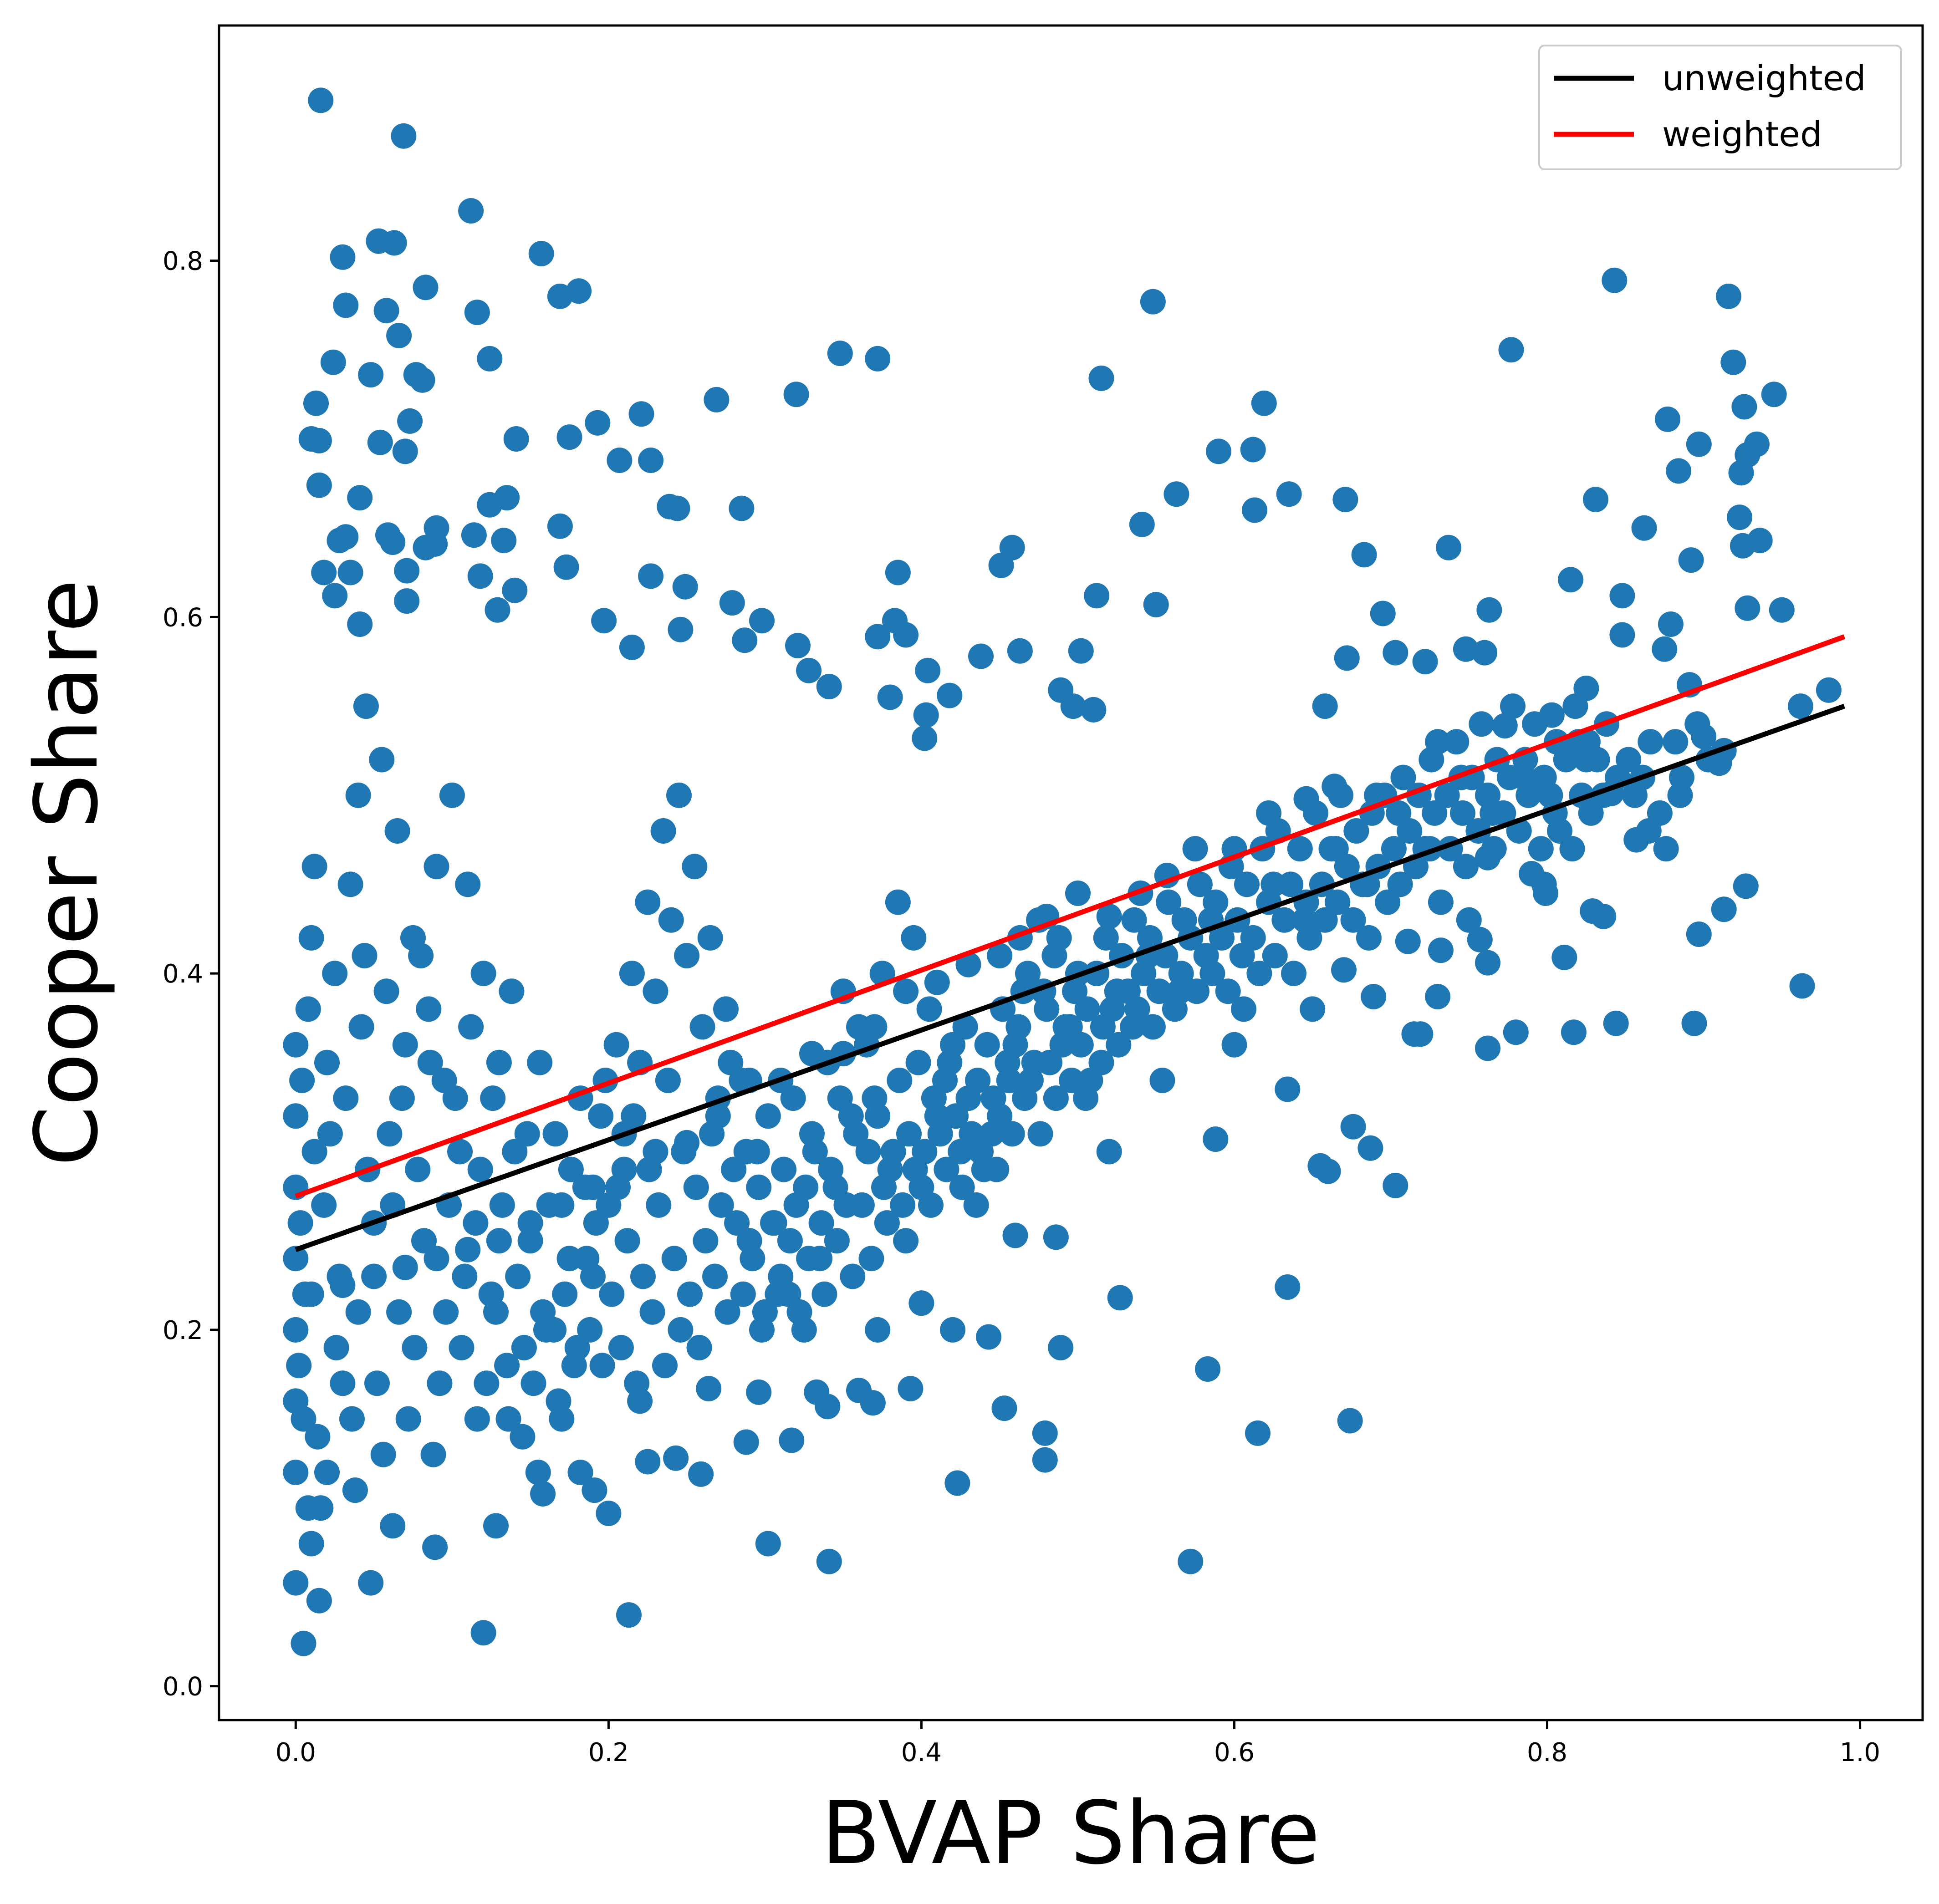 This screenshot has height=1904, width=1939. What do you see at coordinates (1742, 134) in the screenshot?
I see `legend-label-weighted: weighted` at bounding box center [1742, 134].